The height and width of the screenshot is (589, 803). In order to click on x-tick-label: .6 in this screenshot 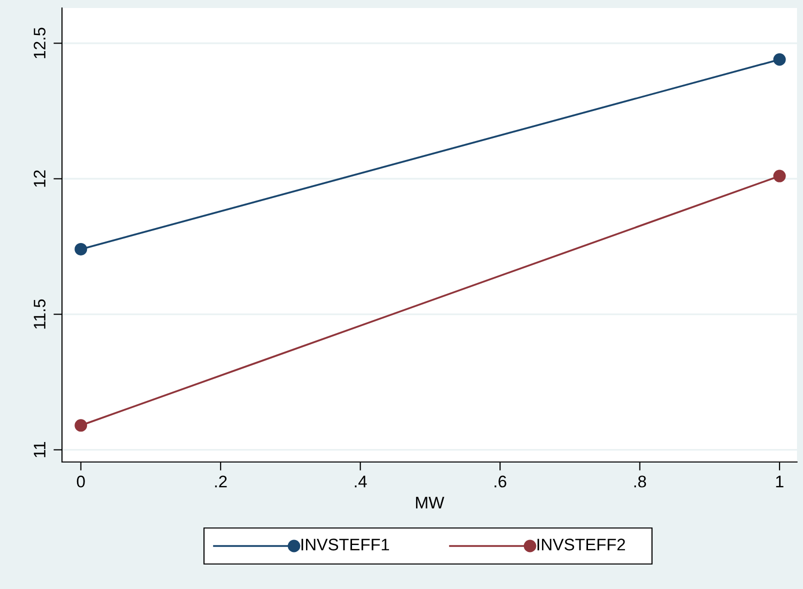, I will do `click(500, 482)`.